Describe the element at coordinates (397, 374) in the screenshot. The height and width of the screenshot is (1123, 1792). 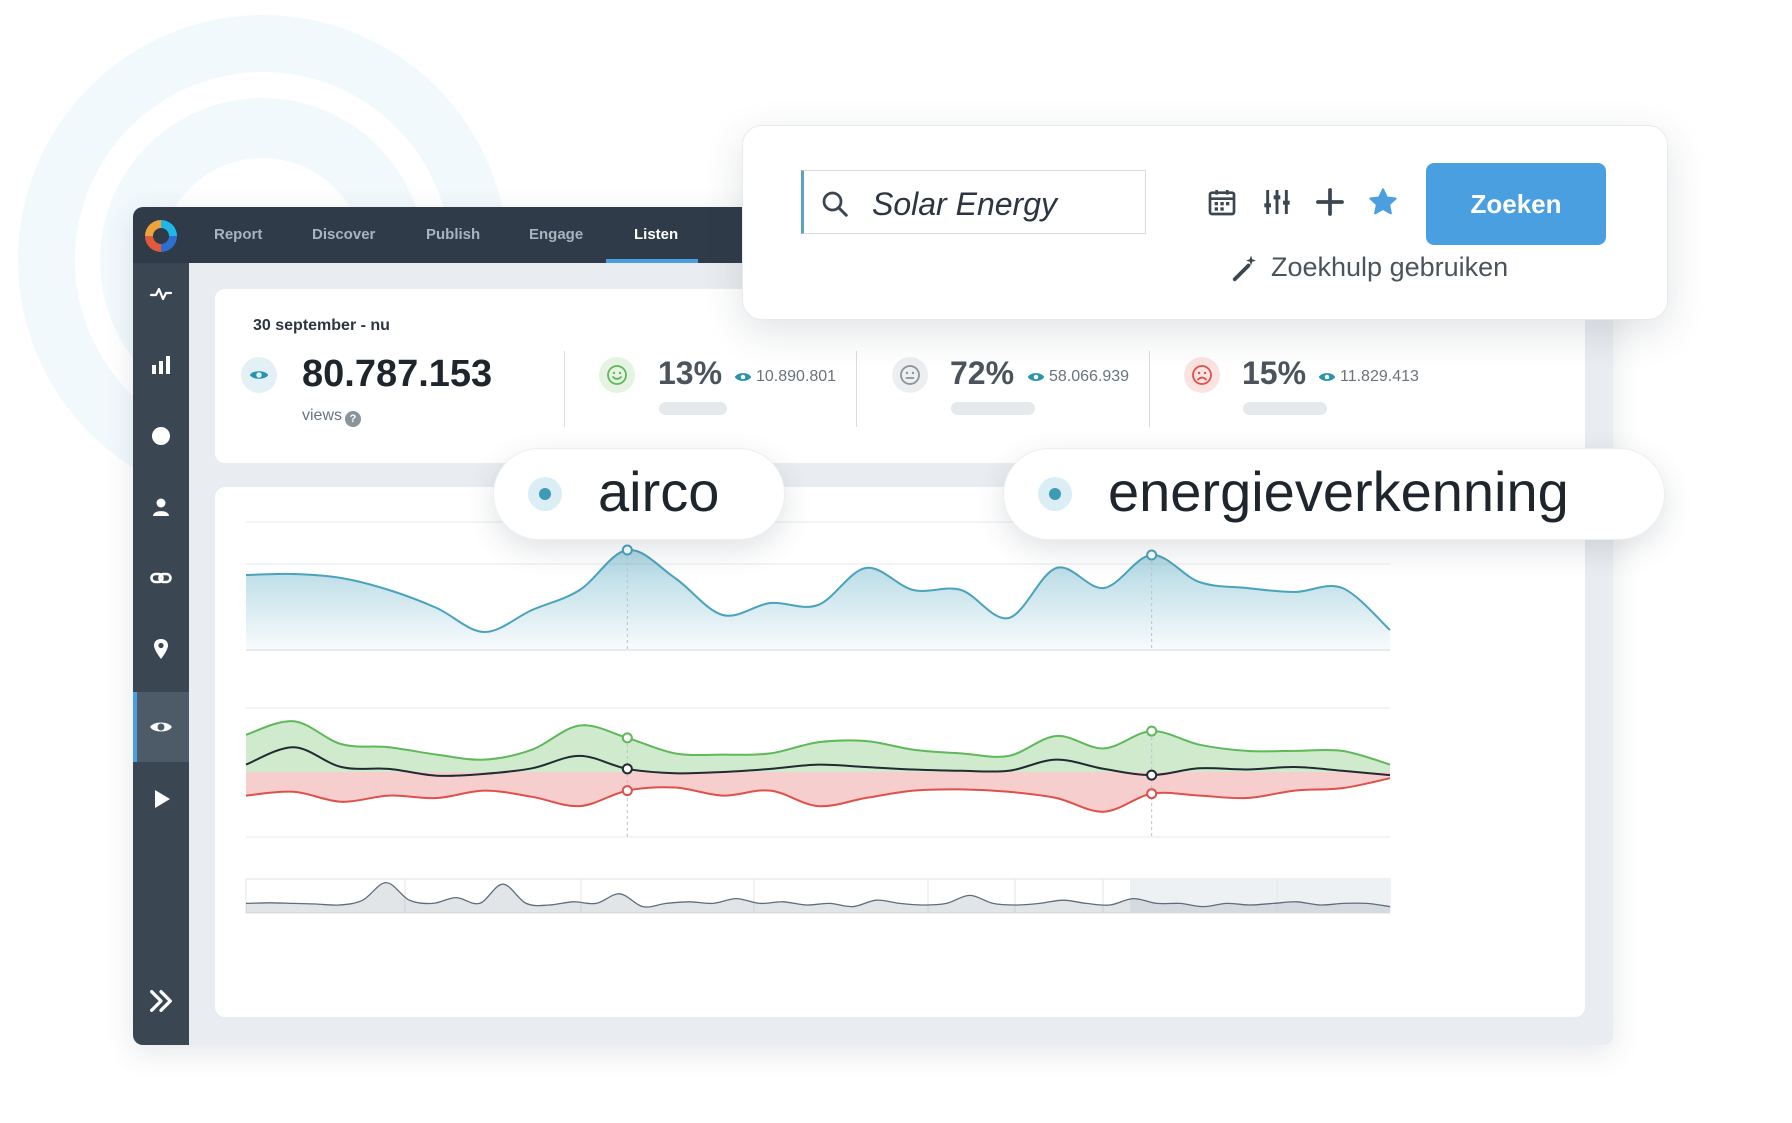
I see `views-count: 80.787.153` at that location.